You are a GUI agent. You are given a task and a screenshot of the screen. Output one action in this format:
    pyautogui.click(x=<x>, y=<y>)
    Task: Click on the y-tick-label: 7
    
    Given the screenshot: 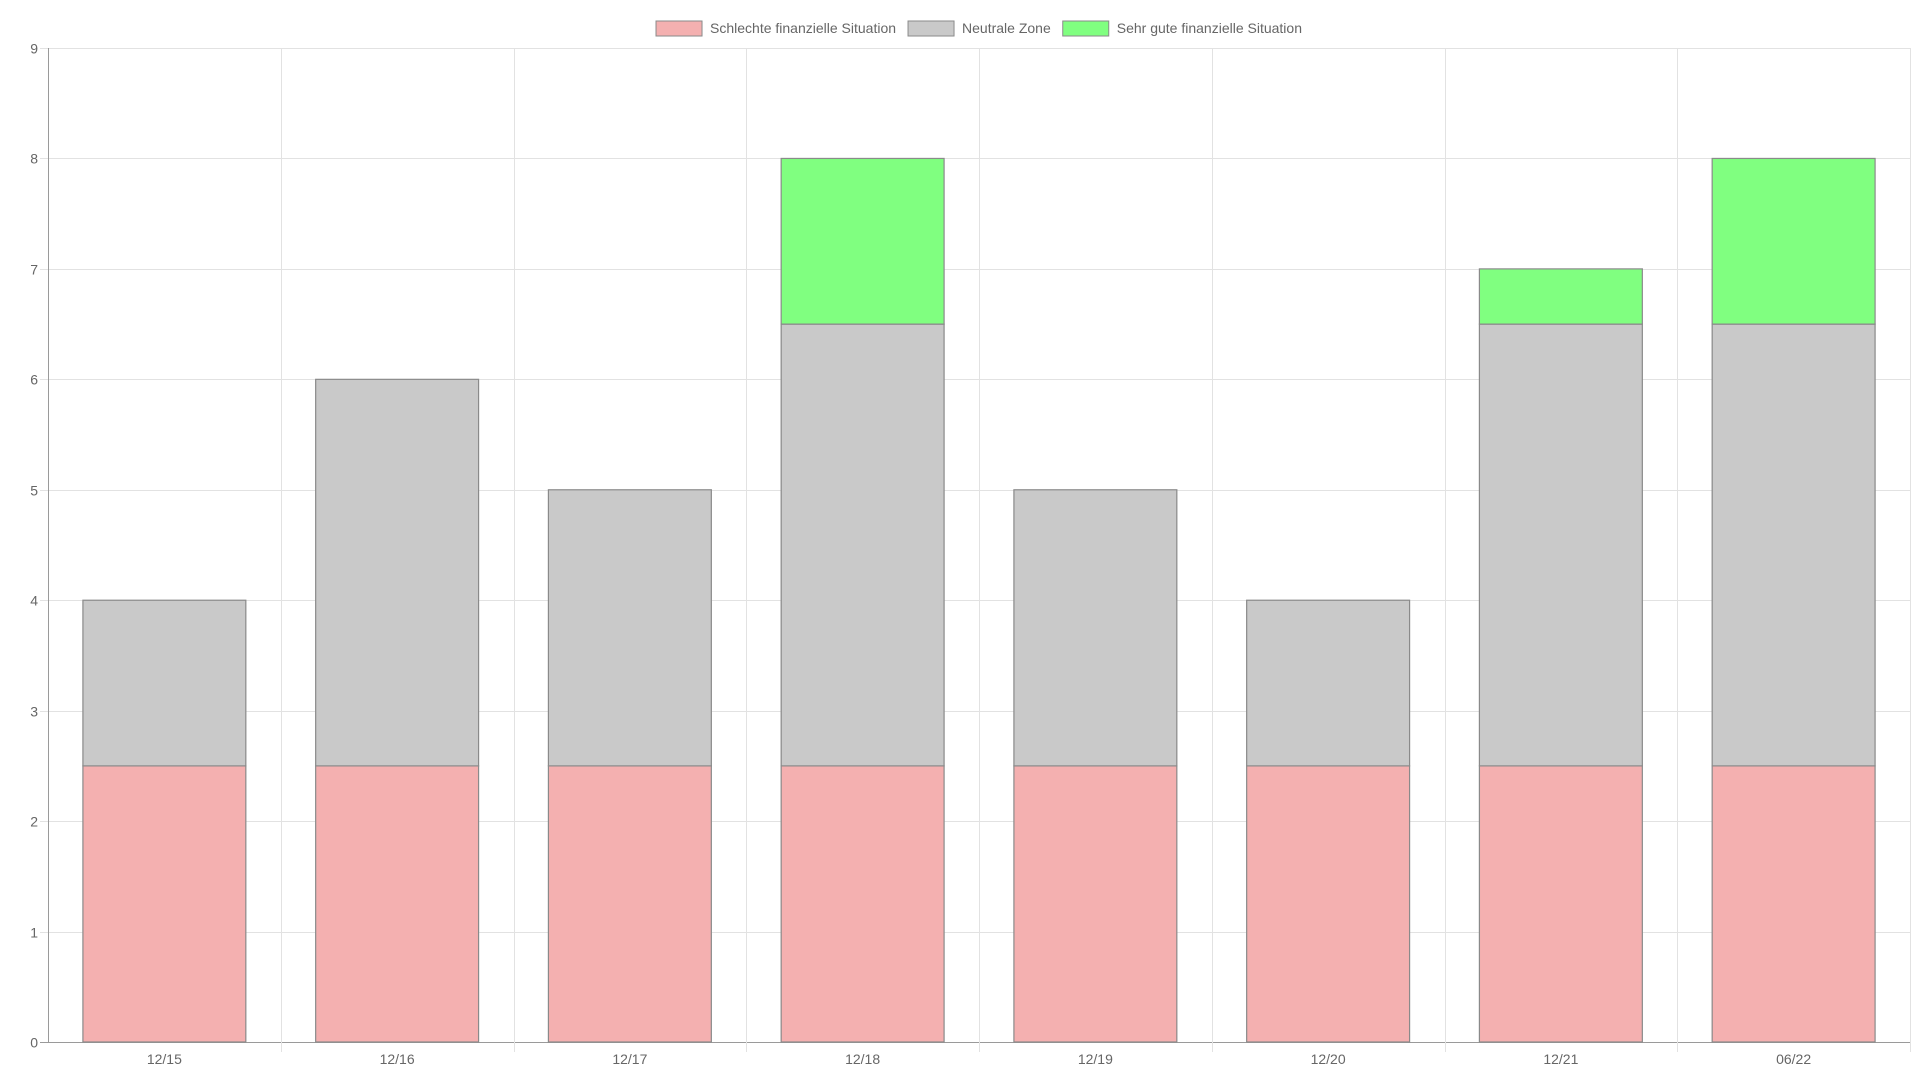 What is the action you would take?
    pyautogui.click(x=34, y=270)
    